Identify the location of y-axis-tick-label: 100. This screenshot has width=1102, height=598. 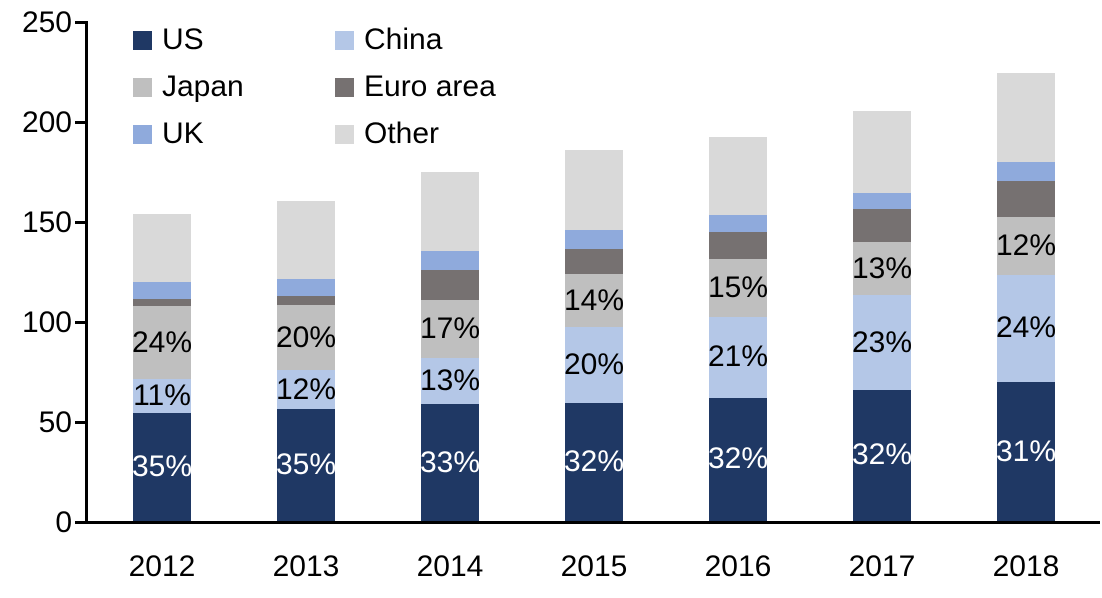
(46, 322).